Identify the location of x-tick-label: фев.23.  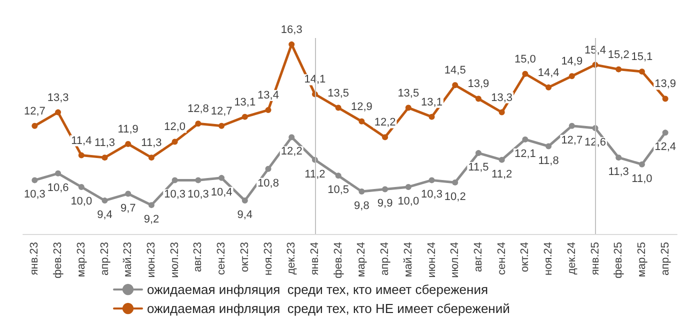
(58, 260).